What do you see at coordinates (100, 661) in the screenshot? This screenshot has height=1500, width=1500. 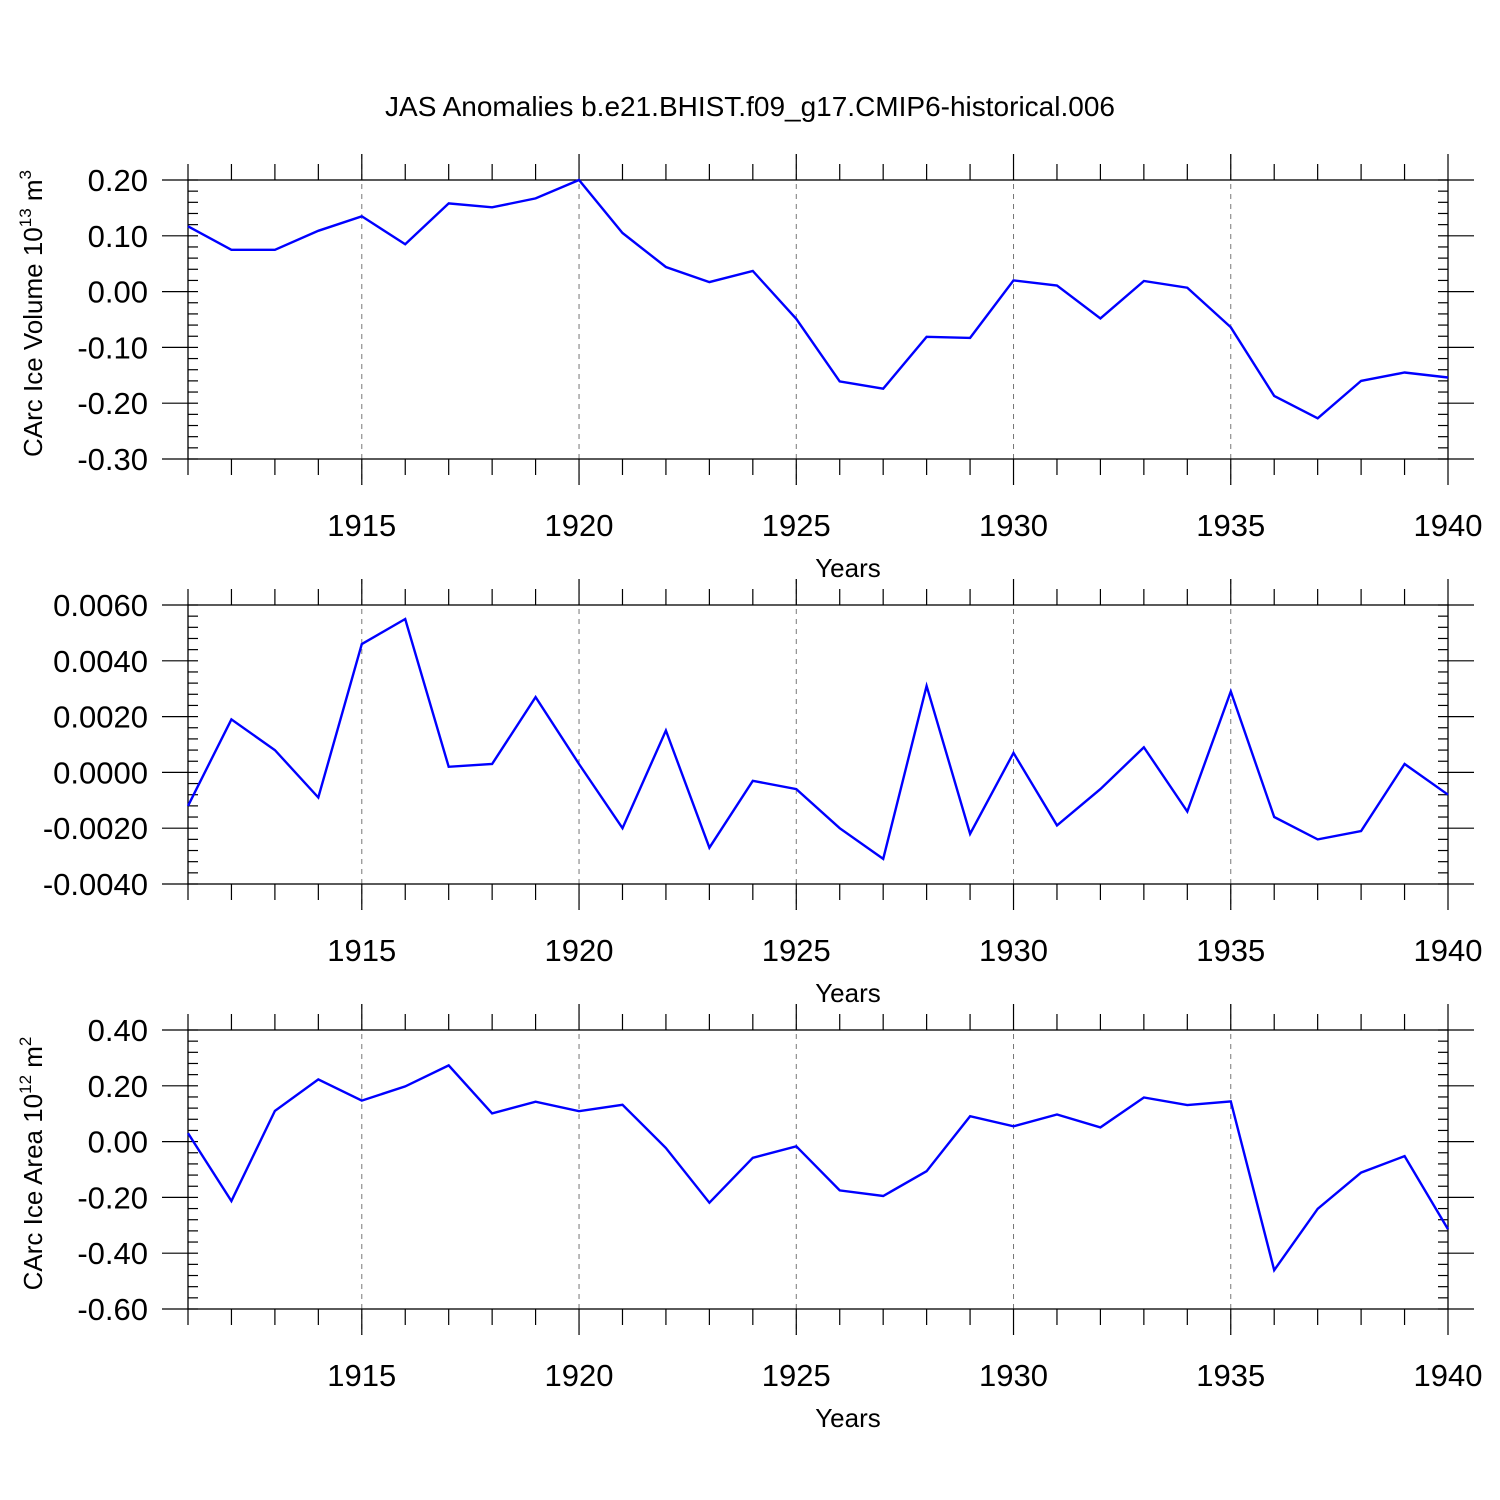 I see `y-tick-label: 0.0040` at bounding box center [100, 661].